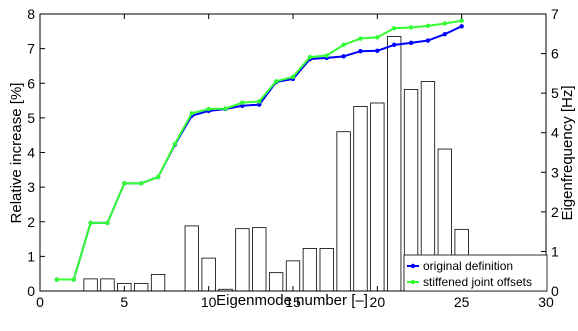 This screenshot has height=331, width=578. I want to click on x-tick-label: 20, so click(378, 302).